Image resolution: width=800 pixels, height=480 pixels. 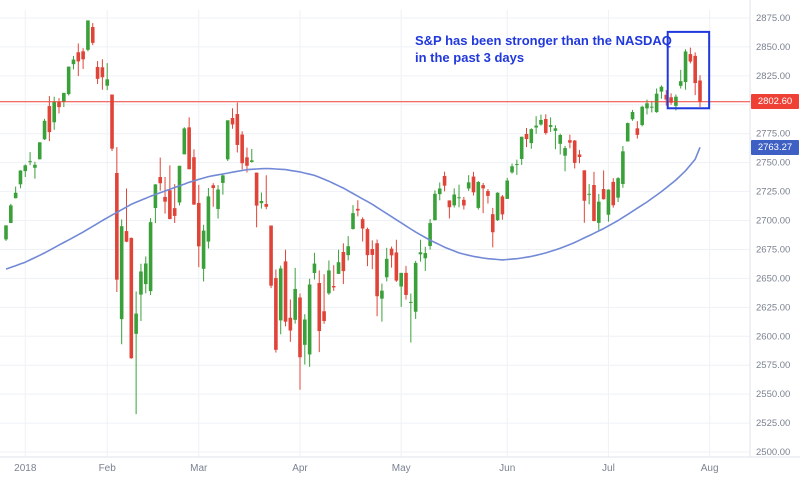 What do you see at coordinates (366, 468) in the screenshot?
I see `time-axis: 2018 Feb Mar Apr May Jun Jul Aug` at bounding box center [366, 468].